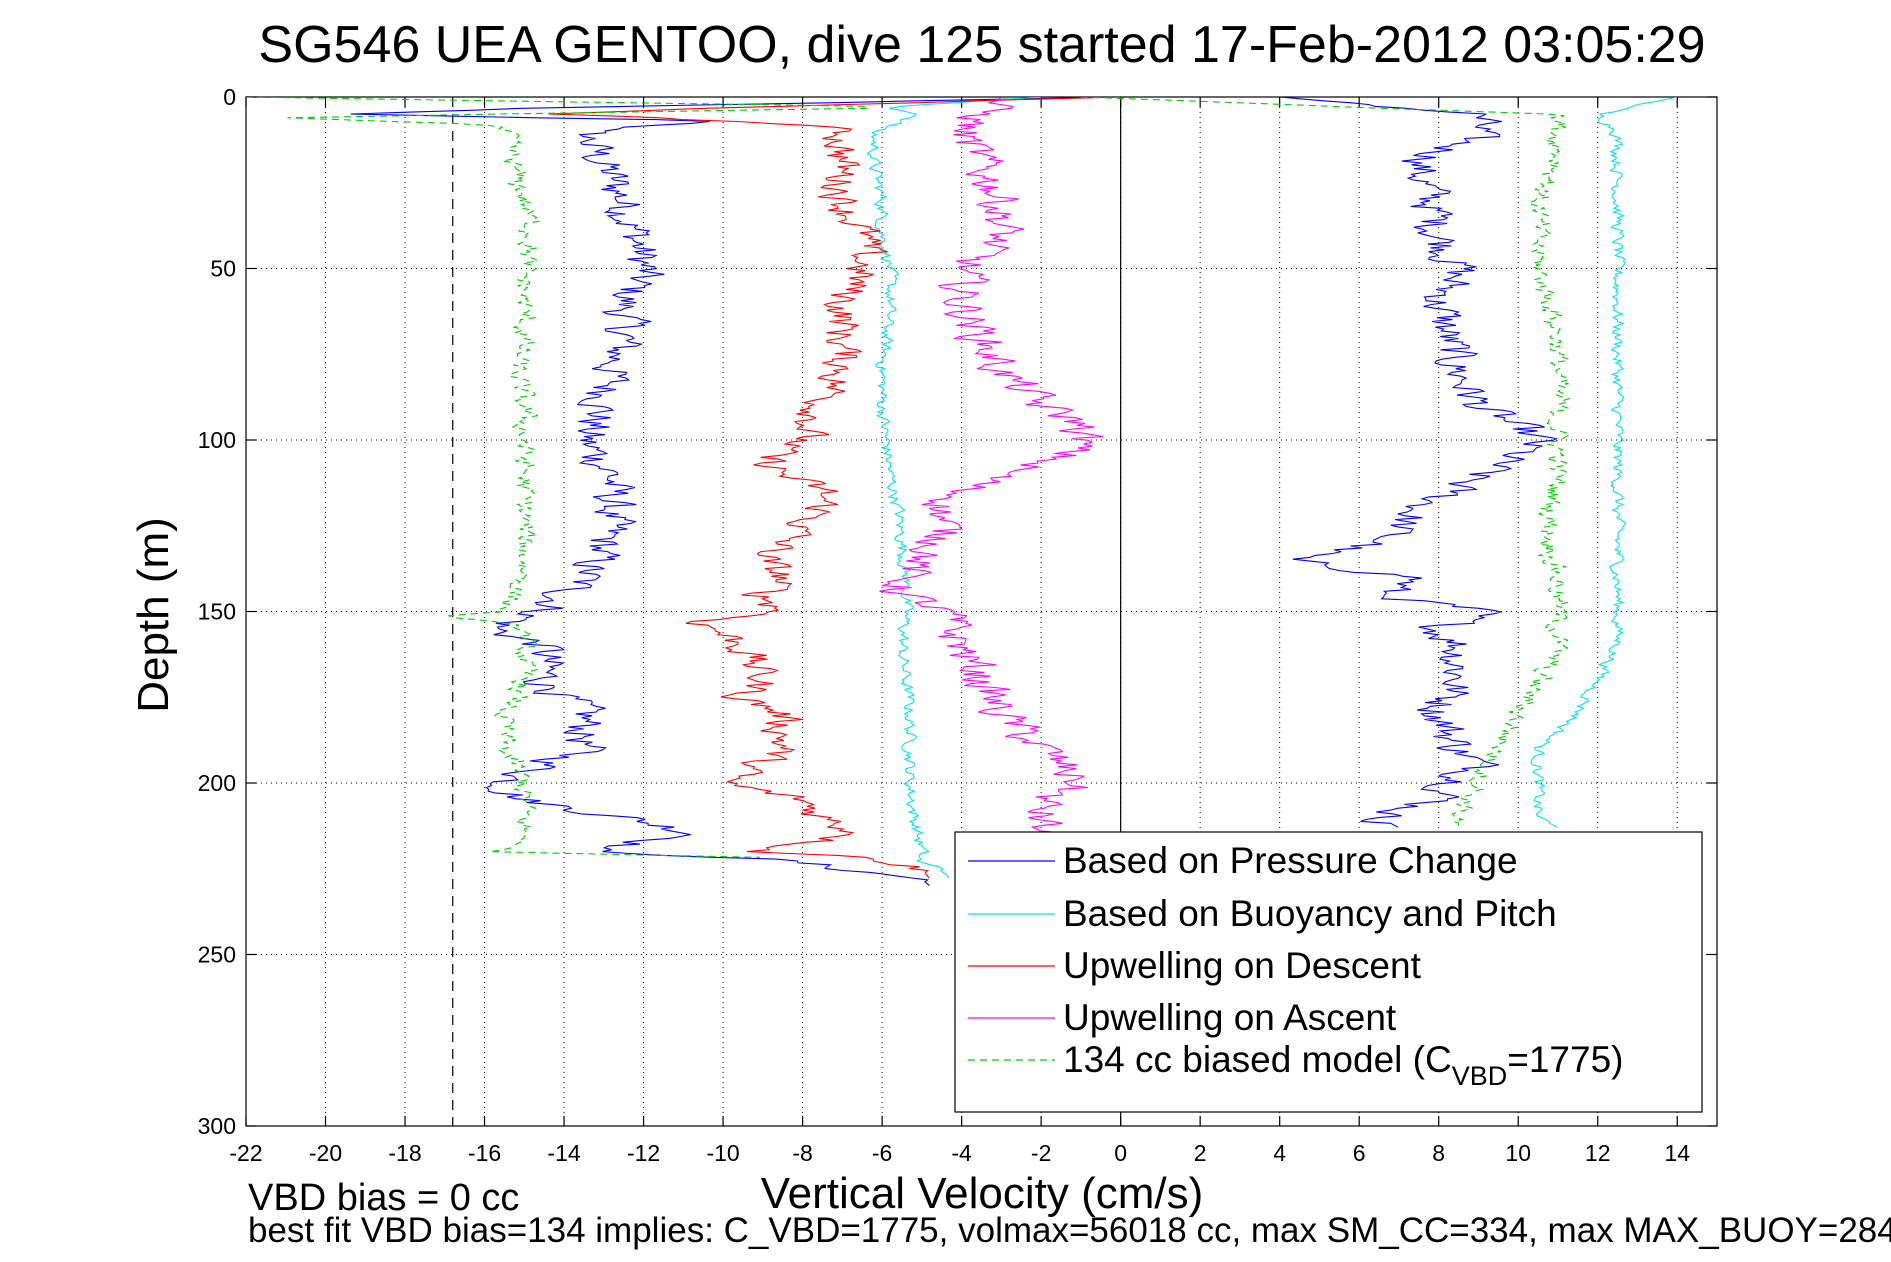 Image resolution: width=1891 pixels, height=1262 pixels. What do you see at coordinates (1041, 1153) in the screenshot?
I see `x-tick-label: -2` at bounding box center [1041, 1153].